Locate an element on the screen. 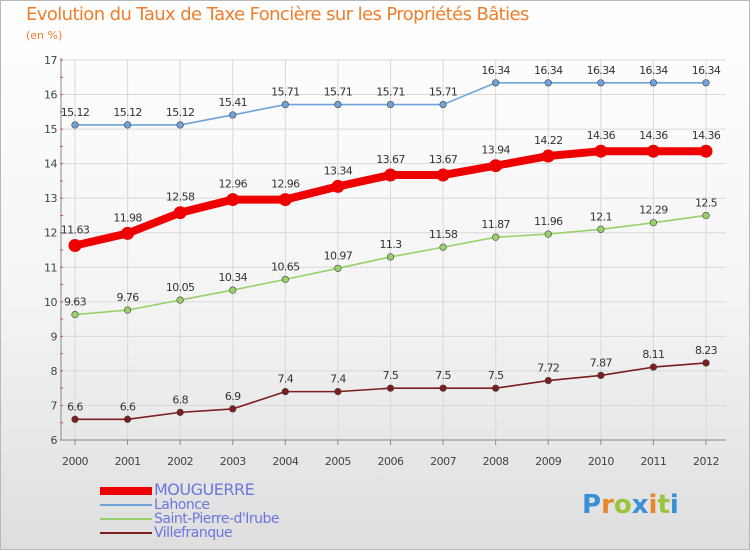  data-label: 6.9 is located at coordinates (233, 396).